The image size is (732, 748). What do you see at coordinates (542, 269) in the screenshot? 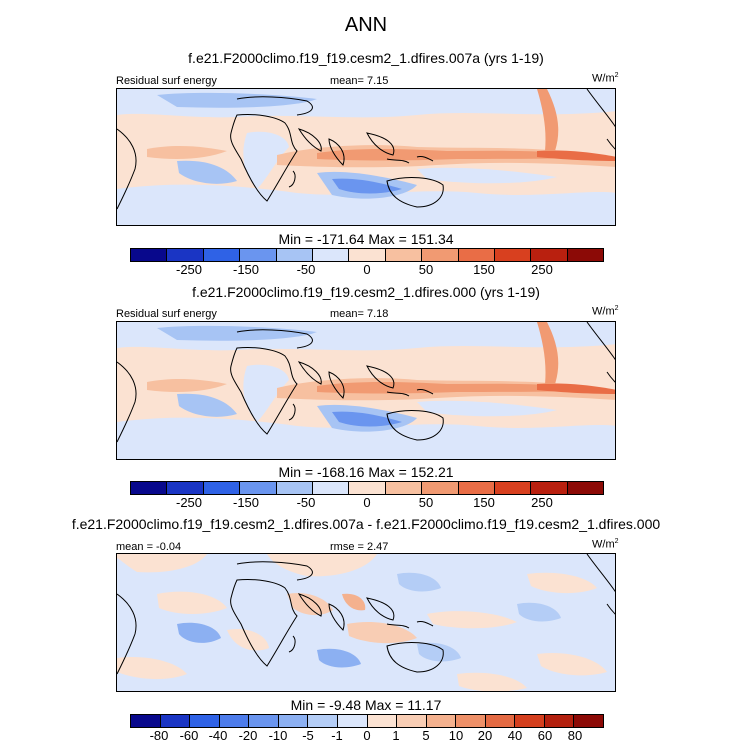
I see `panel1-tick: 250` at bounding box center [542, 269].